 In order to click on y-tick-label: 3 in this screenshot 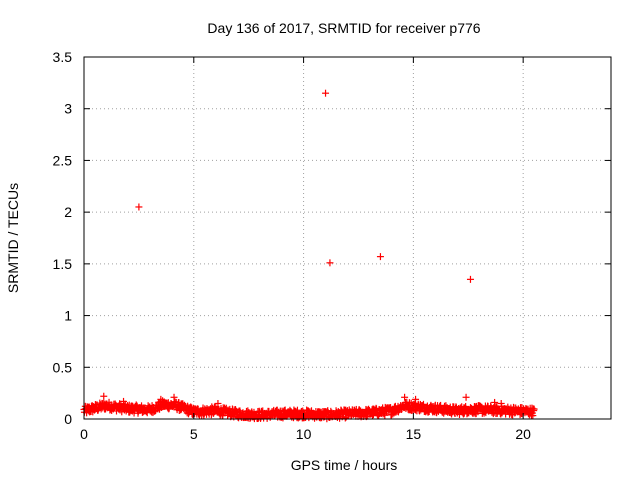, I will do `click(68, 109)`.